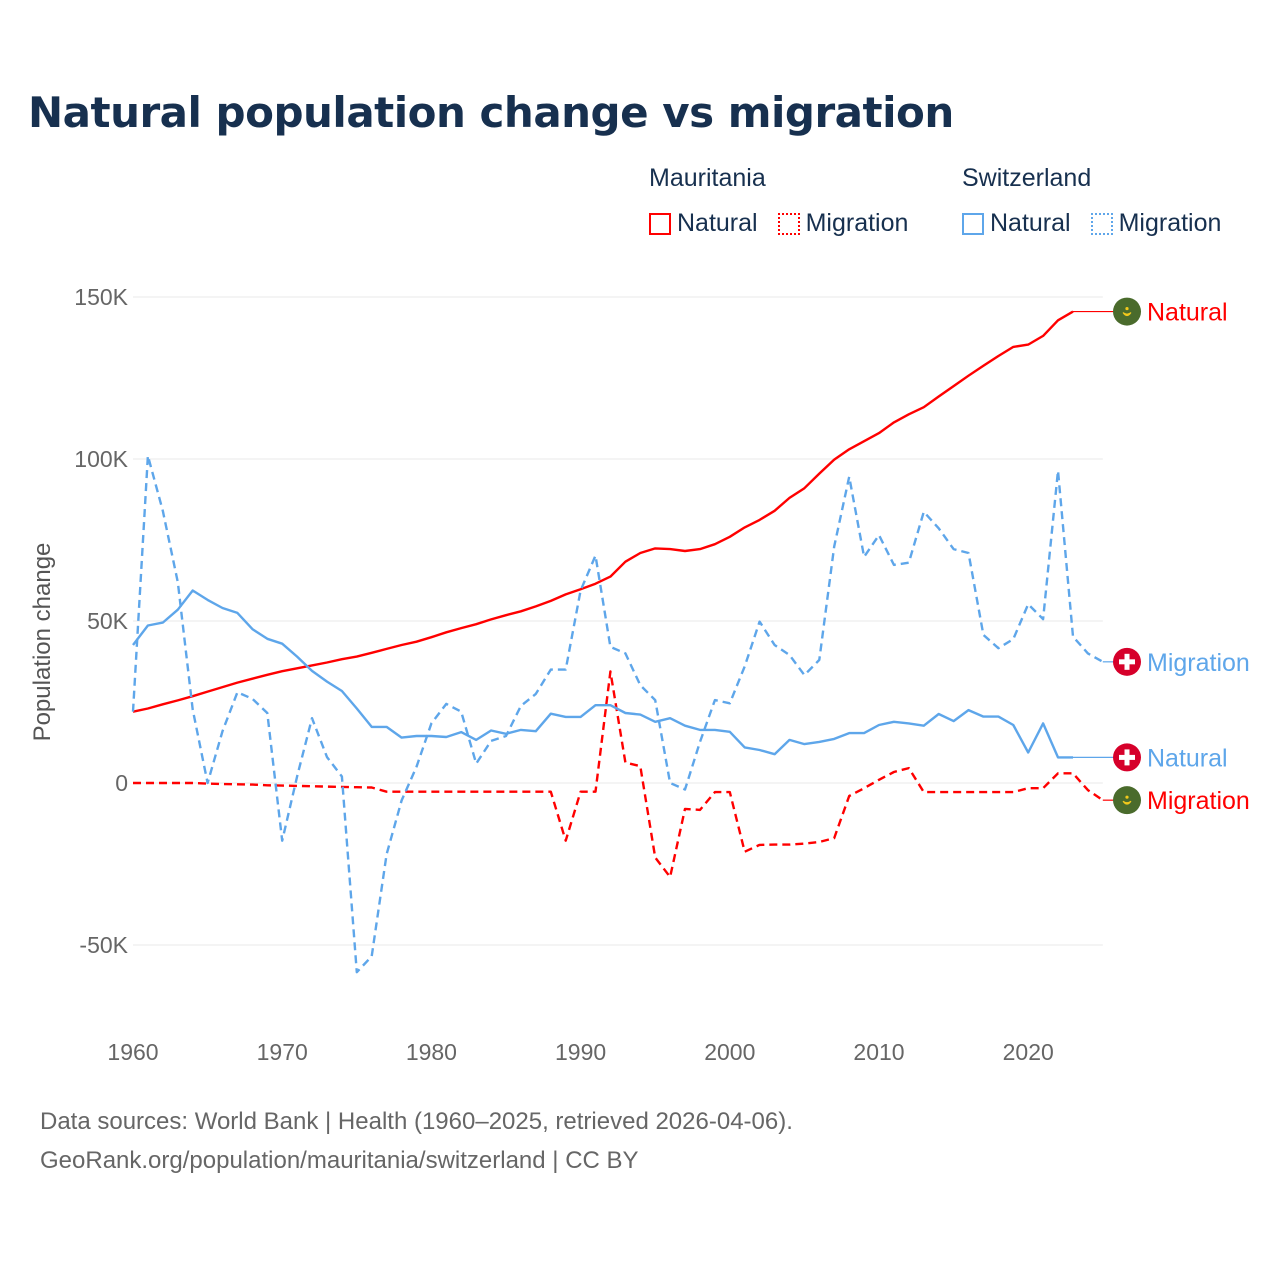 This screenshot has width=1280, height=1280. Describe the element at coordinates (282, 1052) in the screenshot. I see `x-tick-label: 1970` at that location.